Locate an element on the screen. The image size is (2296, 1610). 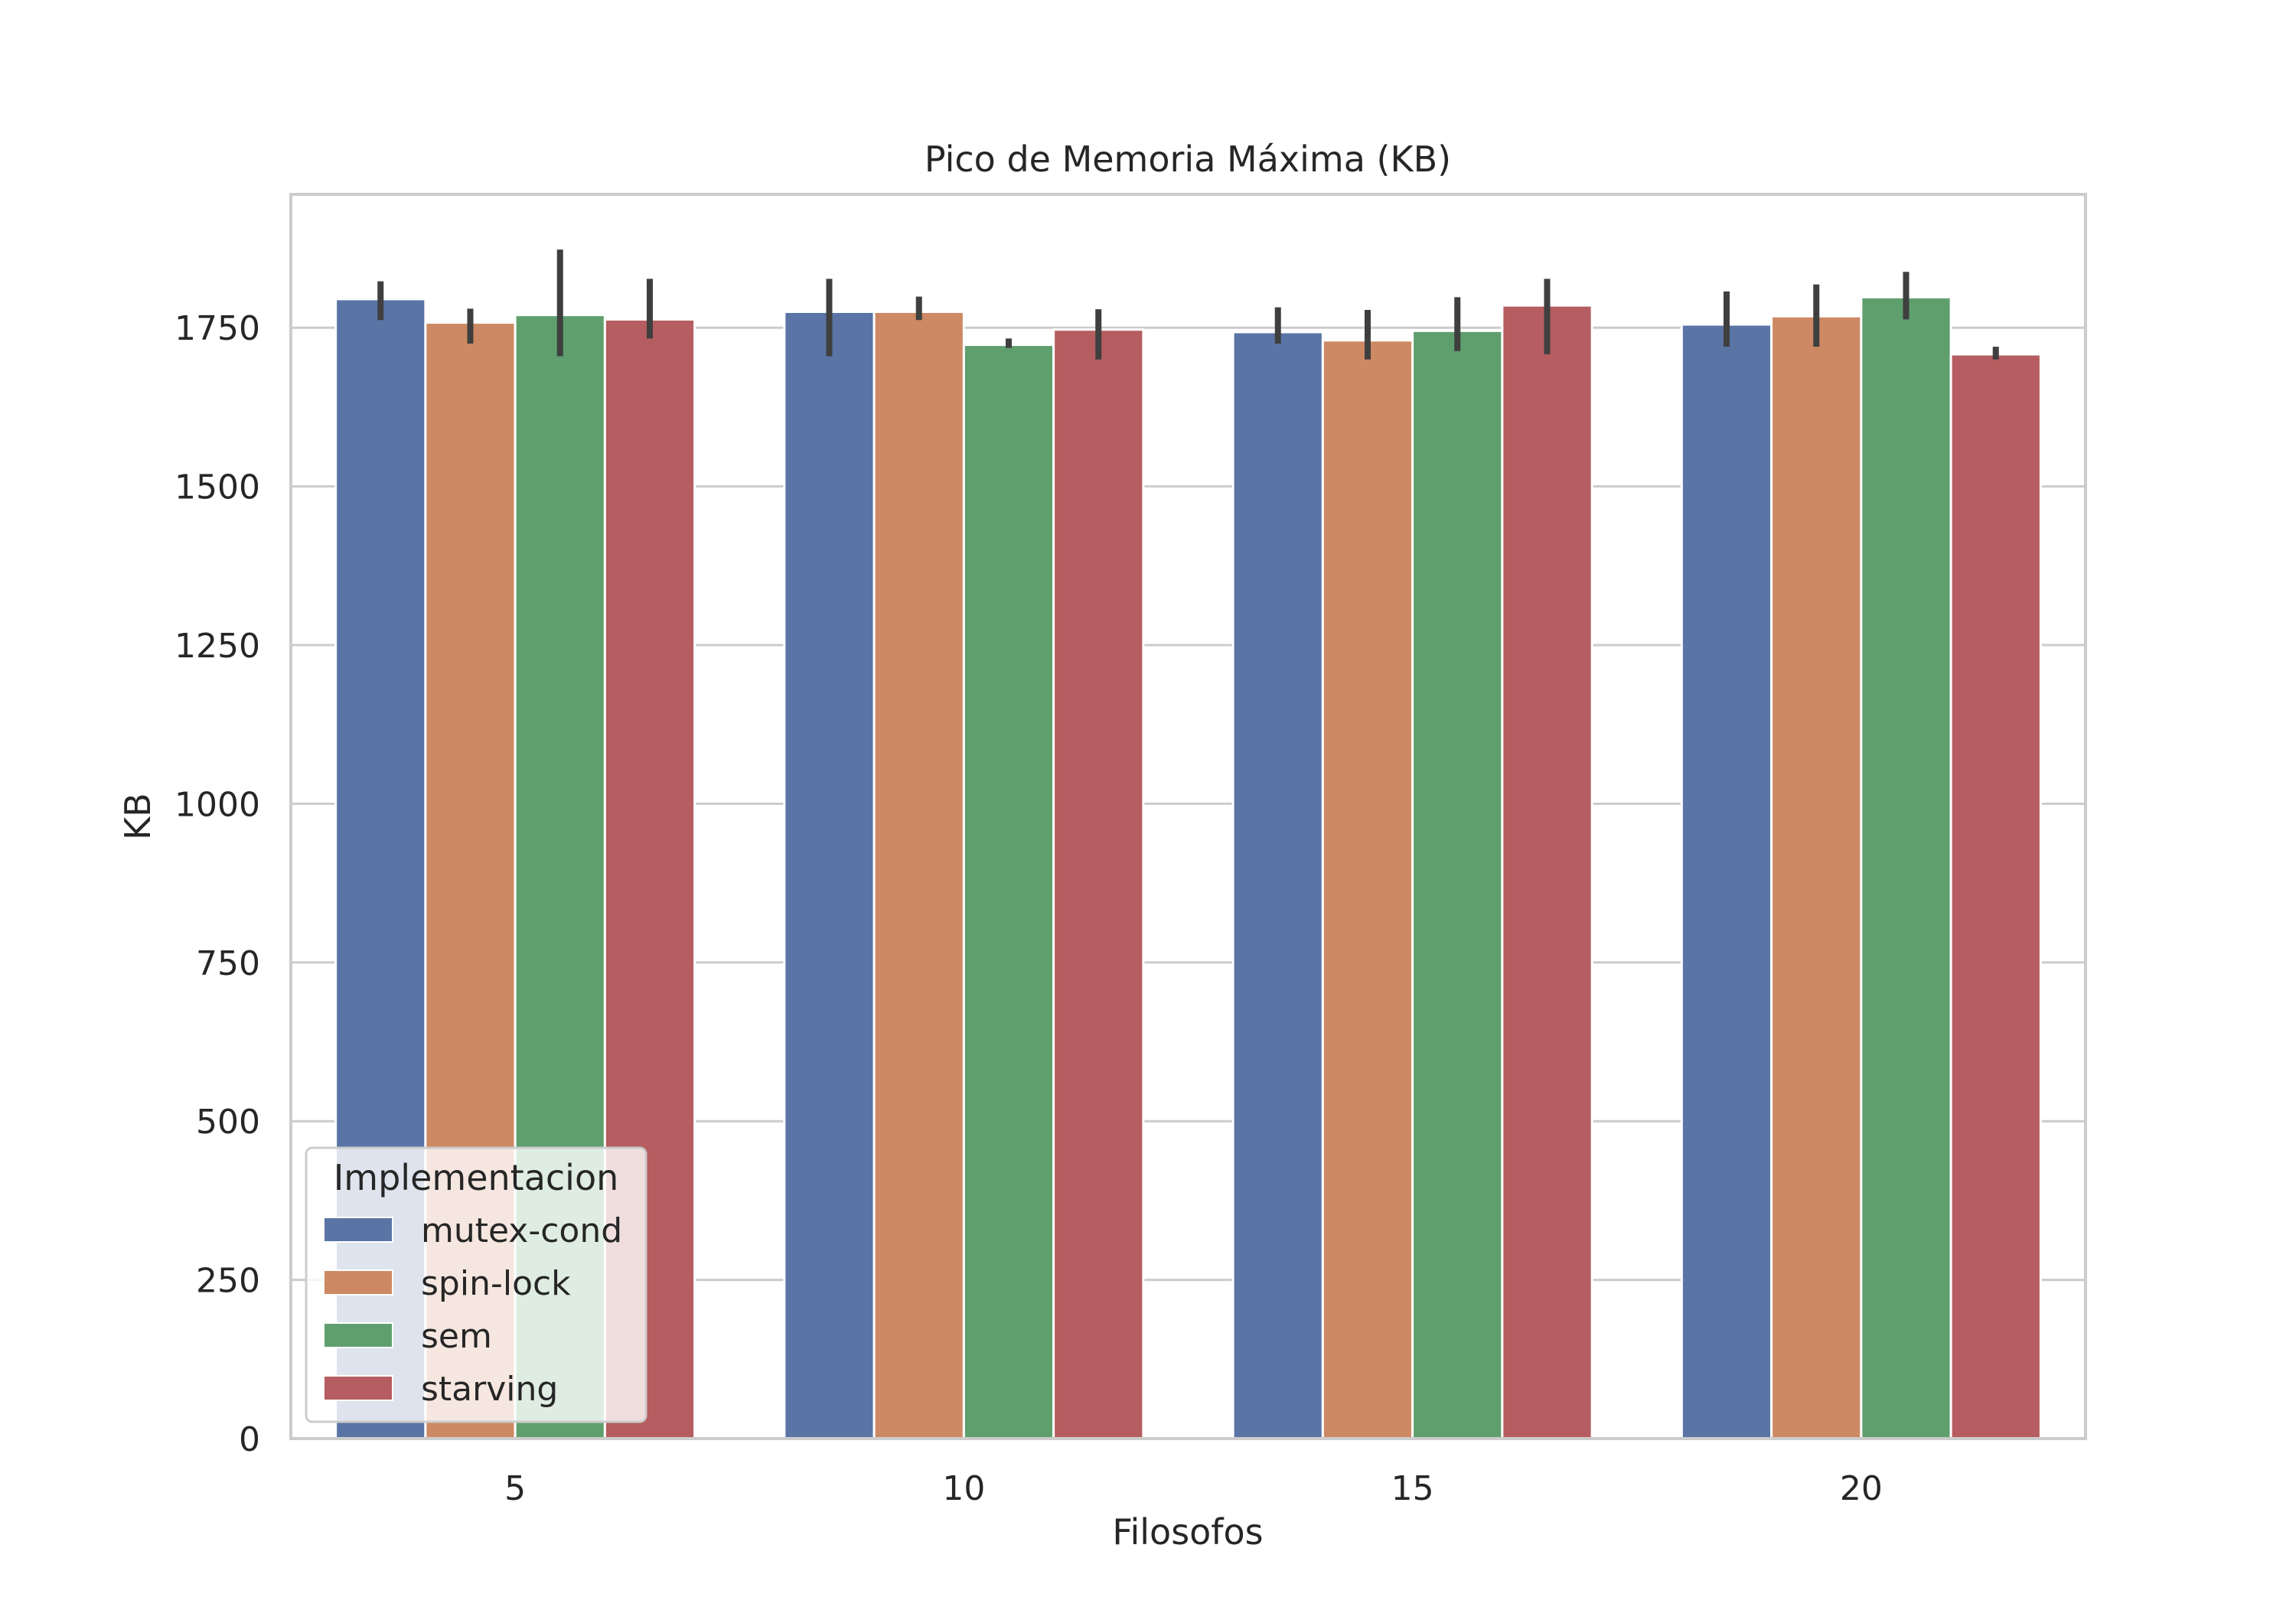
legend-swatch-mutex-cond is located at coordinates (358, 1230).